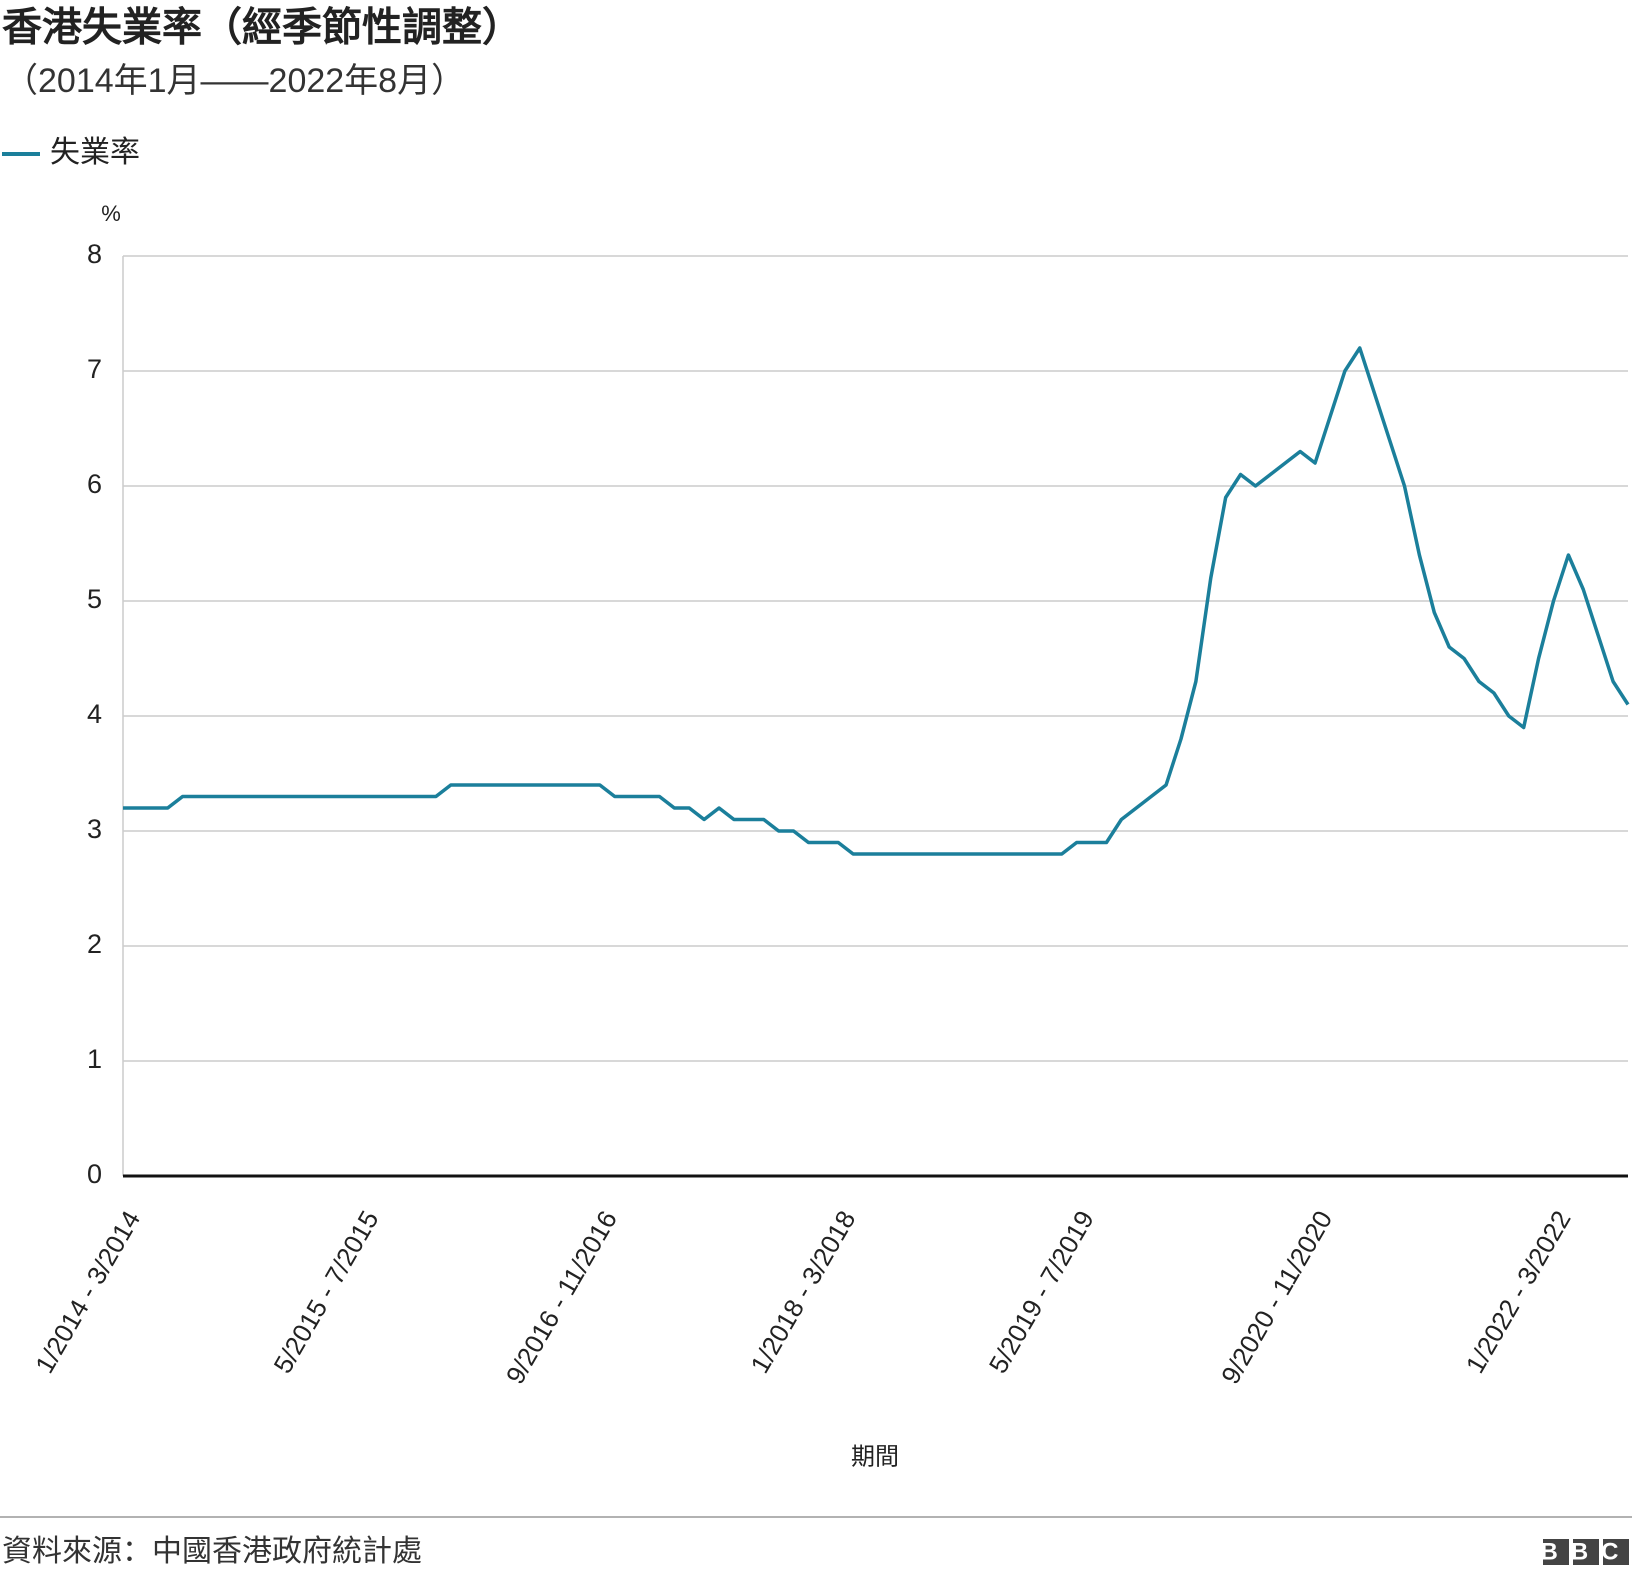 This screenshot has width=1632, height=1574. What do you see at coordinates (1518, 1291) in the screenshot?
I see `x-tick-label: 1/2022 - 3/2022` at bounding box center [1518, 1291].